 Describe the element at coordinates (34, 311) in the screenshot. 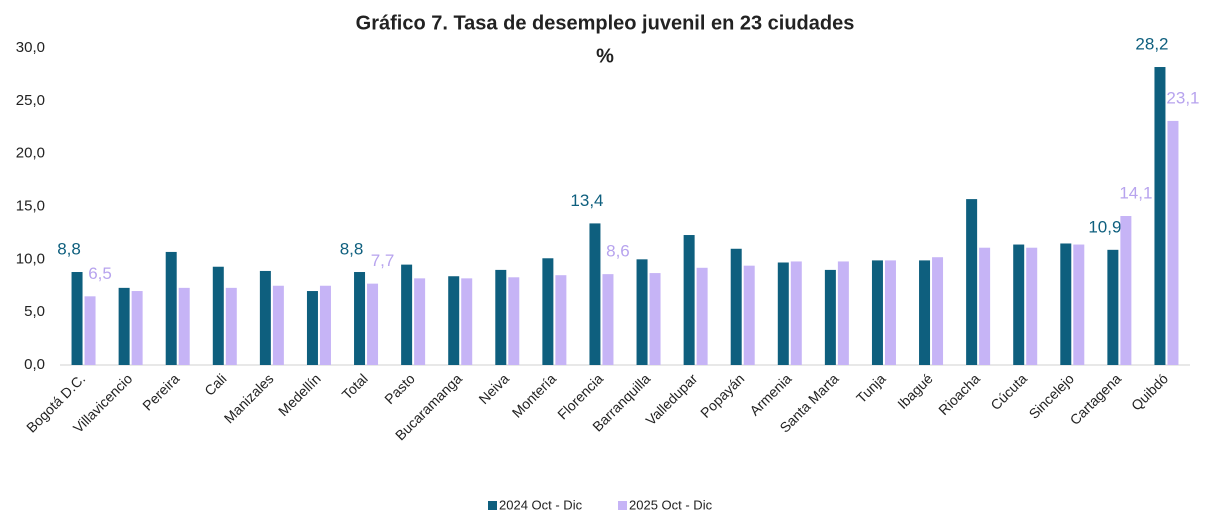

I see `y-tick-label: 5,0` at that location.